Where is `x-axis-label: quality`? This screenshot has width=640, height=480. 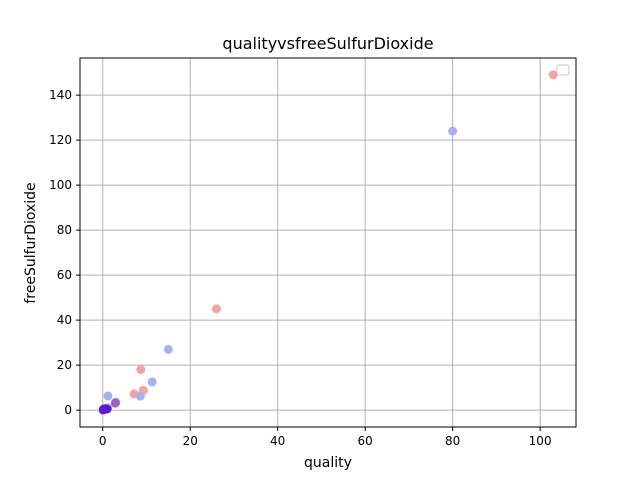
x-axis-label: quality is located at coordinates (328, 463).